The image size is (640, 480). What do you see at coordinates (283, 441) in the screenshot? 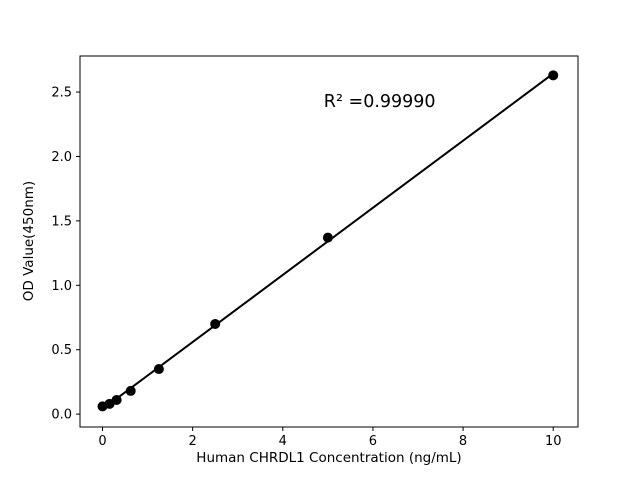
I see `x-tick-label: 4` at bounding box center [283, 441].